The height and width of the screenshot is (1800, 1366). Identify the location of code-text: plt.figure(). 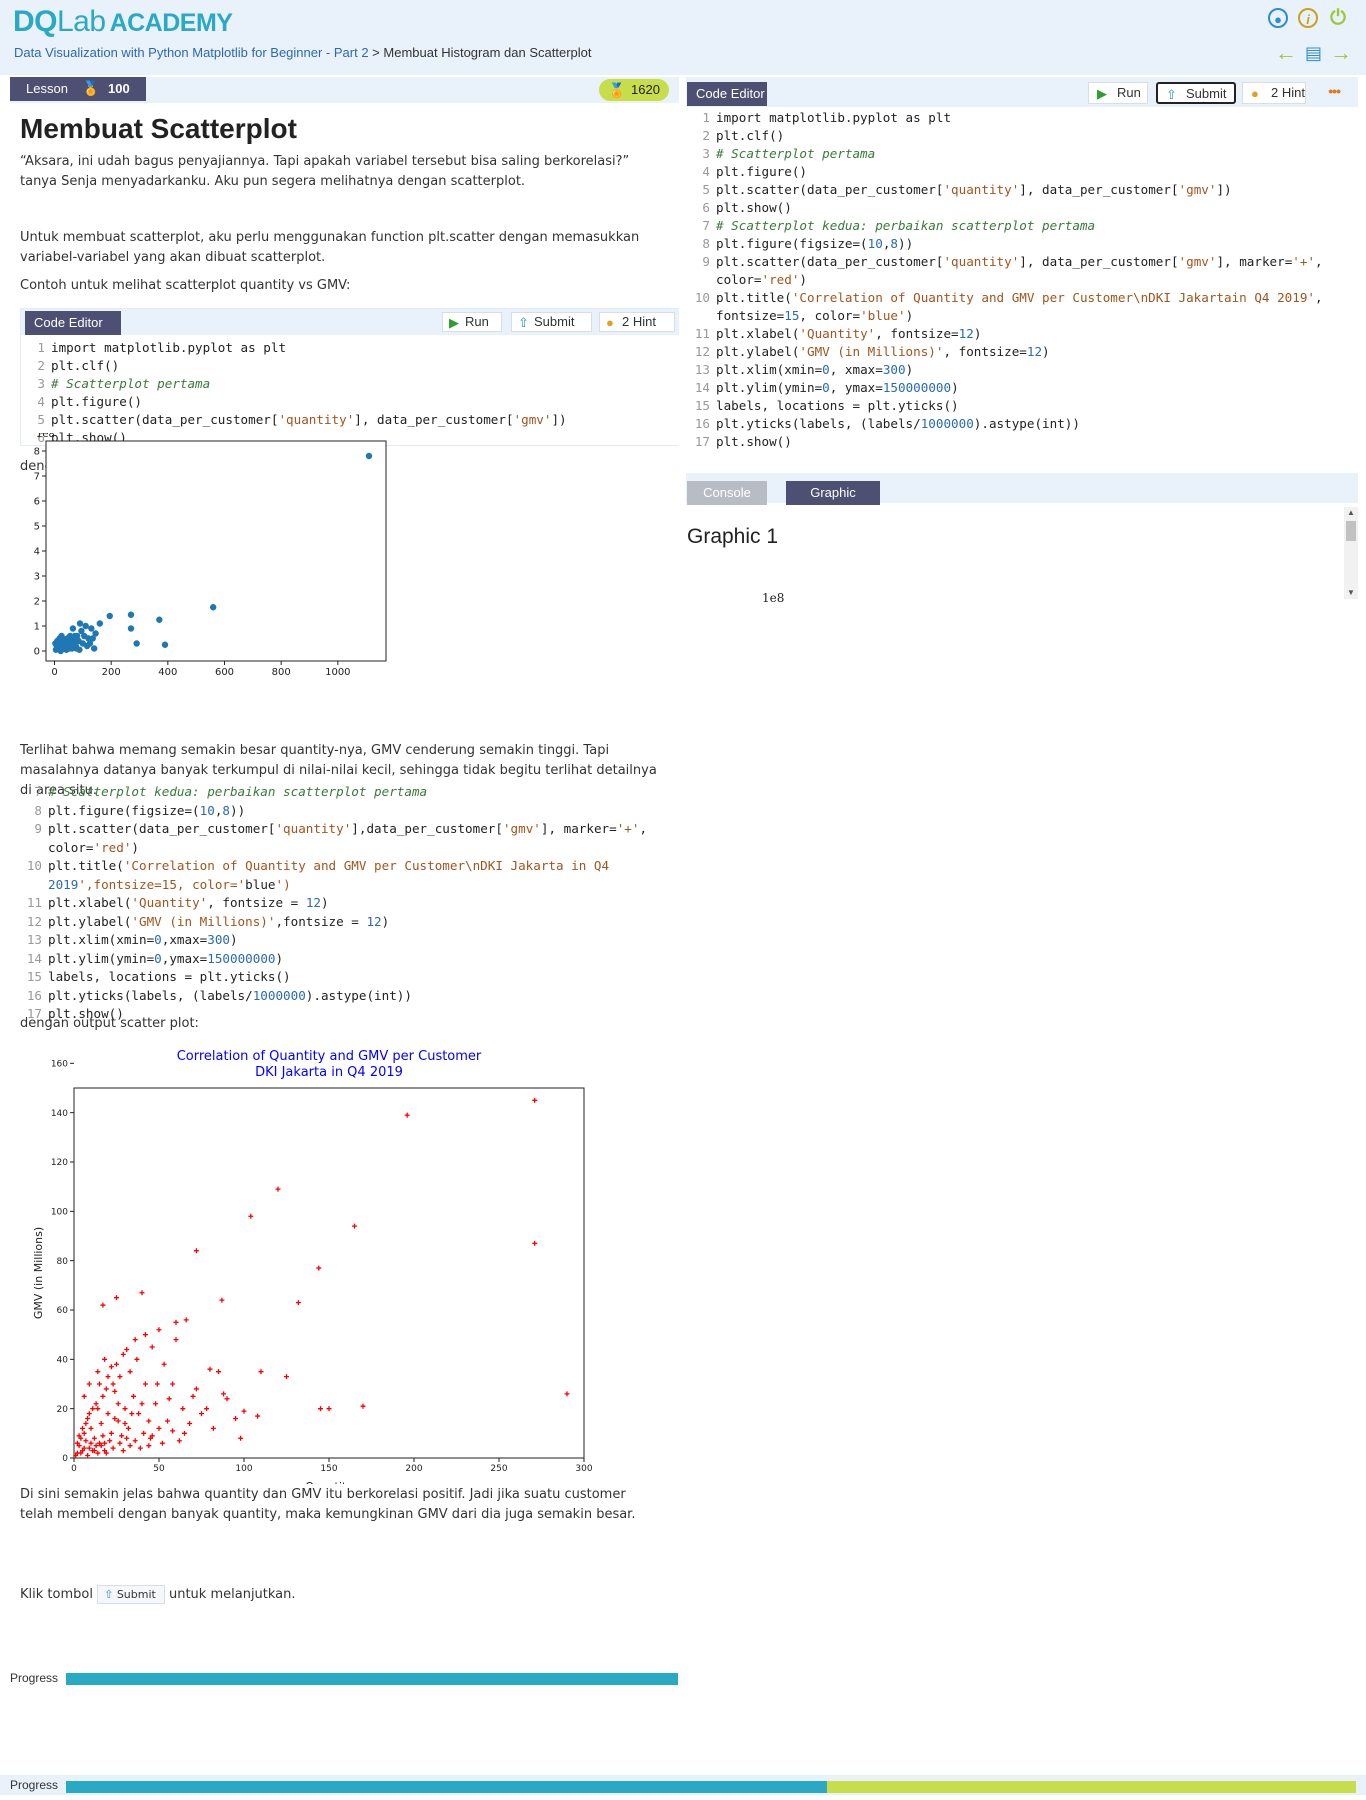
(96, 401).